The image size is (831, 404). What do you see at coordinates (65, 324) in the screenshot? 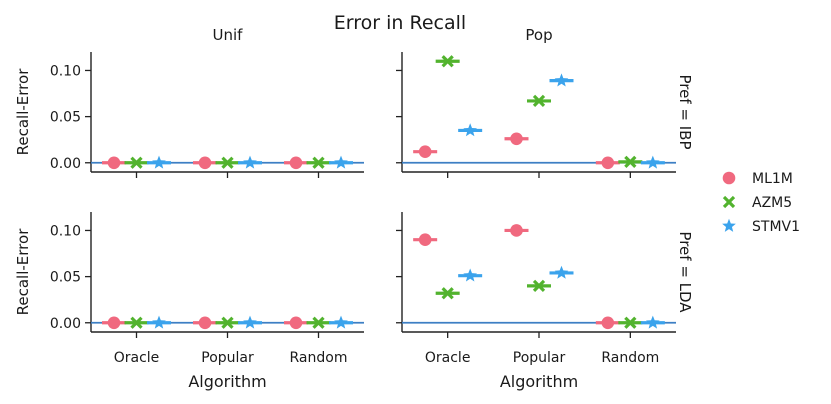
I see `panel-lda-unif-y-tick-label: 0.00` at bounding box center [65, 324].